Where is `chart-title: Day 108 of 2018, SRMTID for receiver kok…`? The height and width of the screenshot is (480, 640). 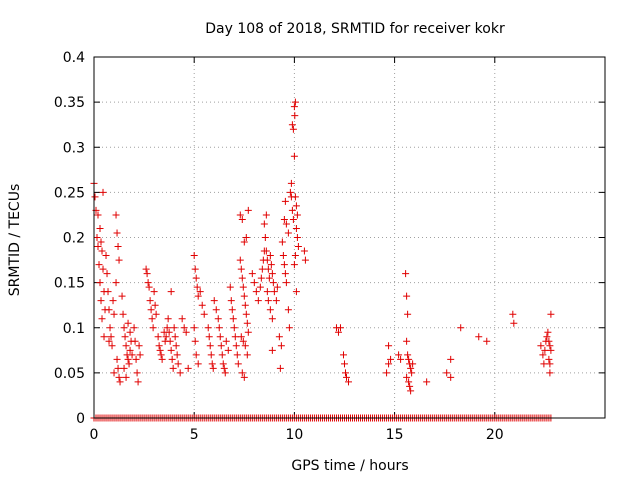
chart-title: Day 108 of 2018, SRMTID for receiver kok… is located at coordinates (355, 29).